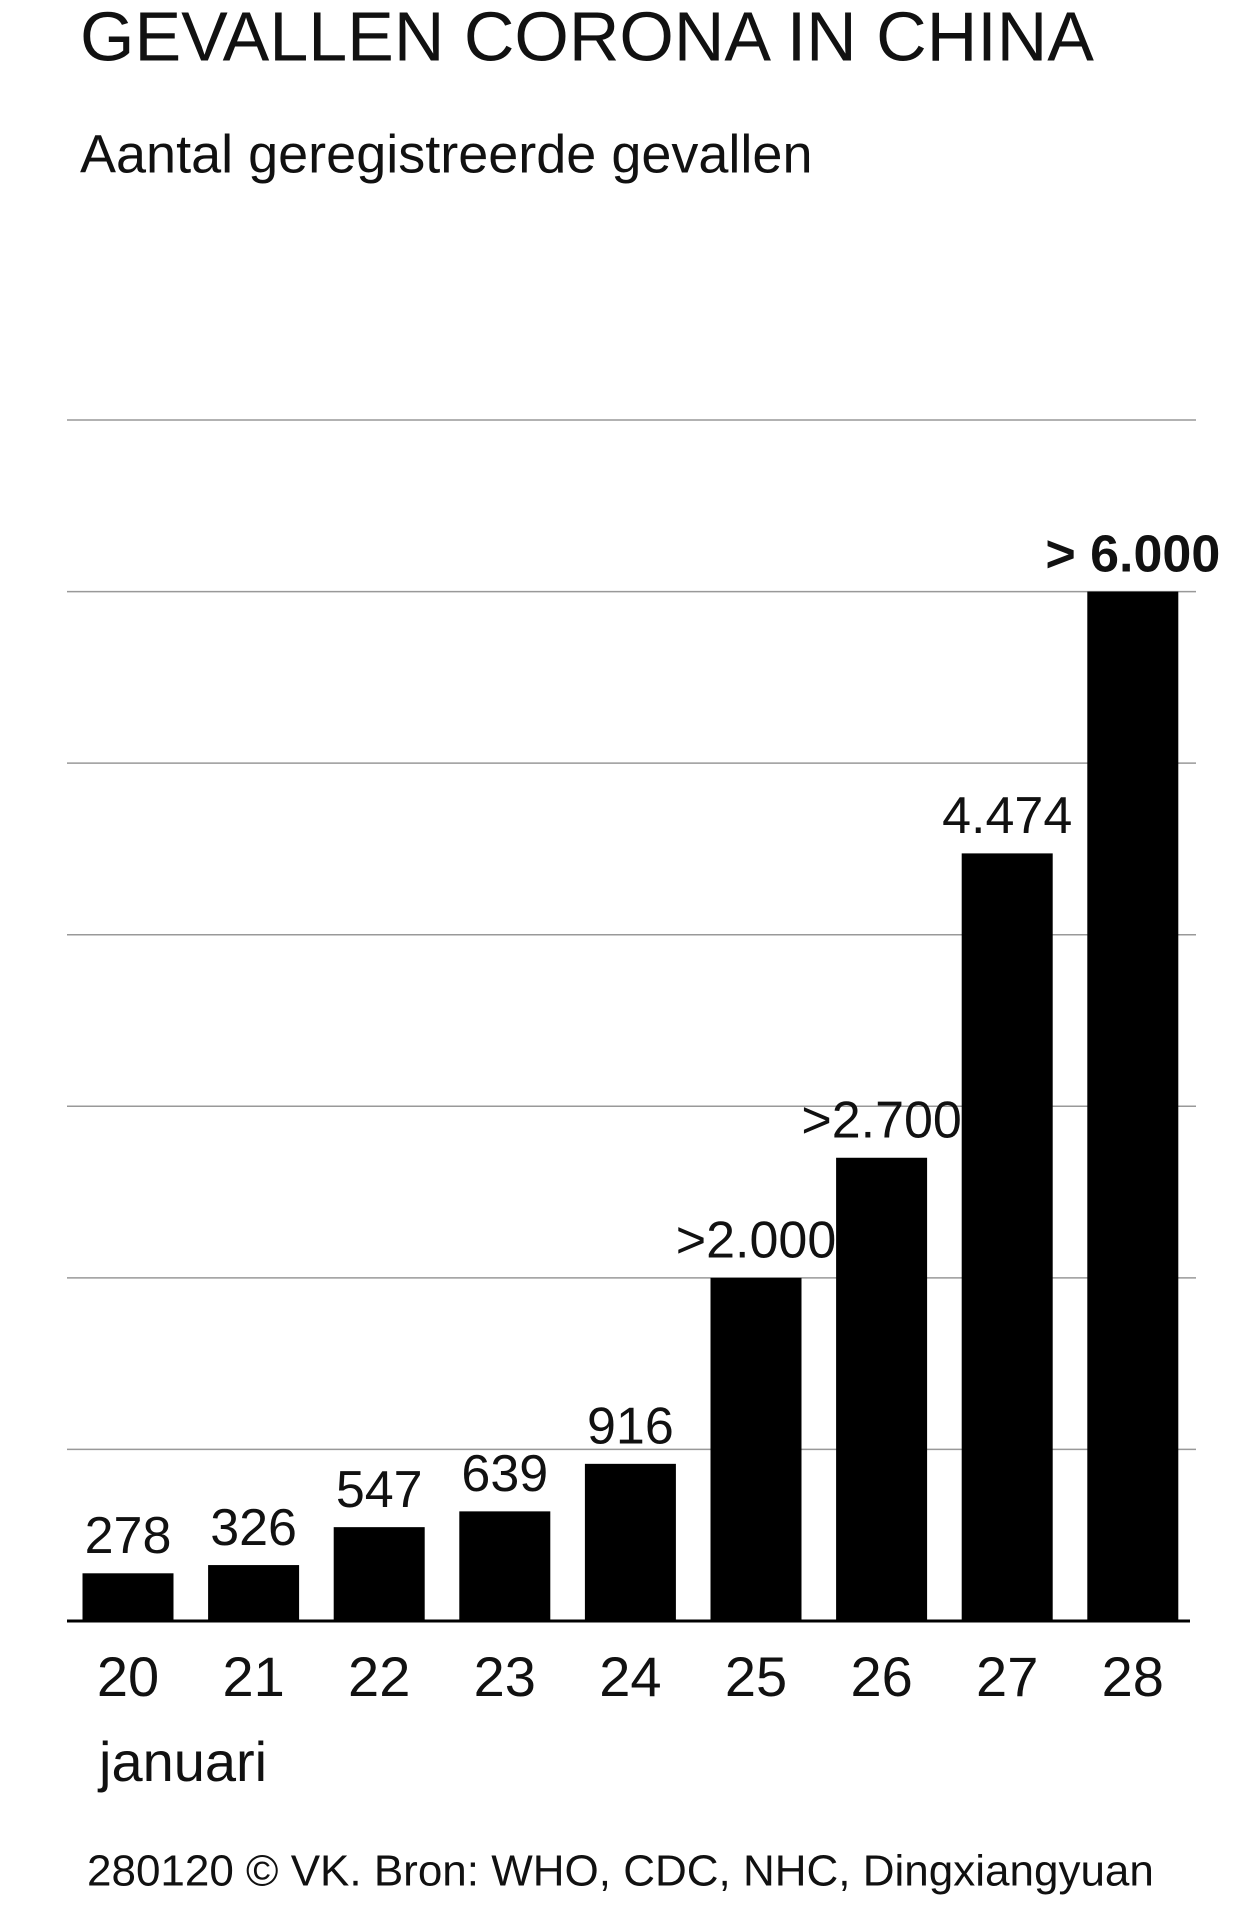 This screenshot has height=1927, width=1240. What do you see at coordinates (128, 1676) in the screenshot?
I see `x-tick-label: 20` at bounding box center [128, 1676].